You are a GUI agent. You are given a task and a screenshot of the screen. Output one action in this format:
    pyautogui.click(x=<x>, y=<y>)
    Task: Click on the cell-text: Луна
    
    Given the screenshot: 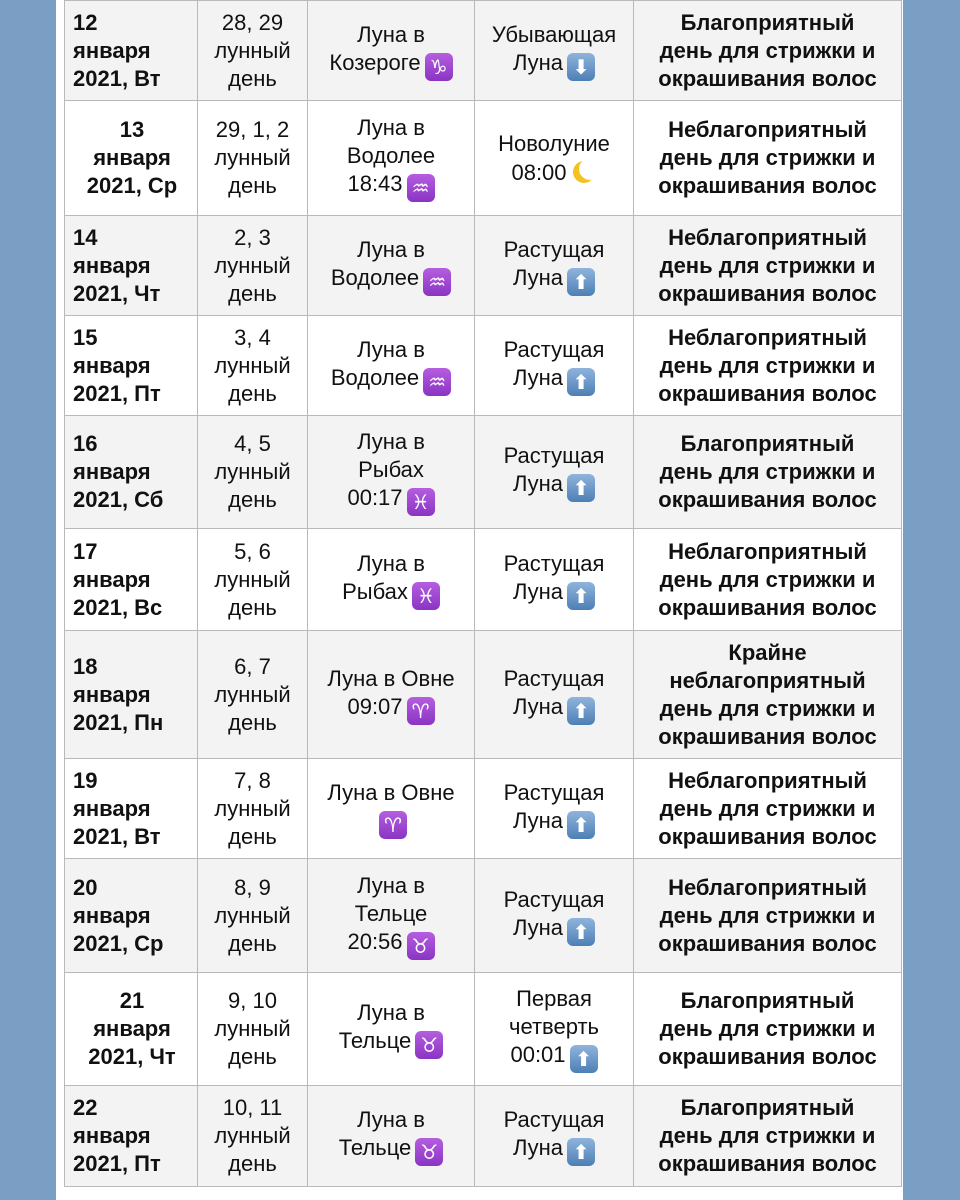 What is the action you would take?
    pyautogui.click(x=538, y=591)
    